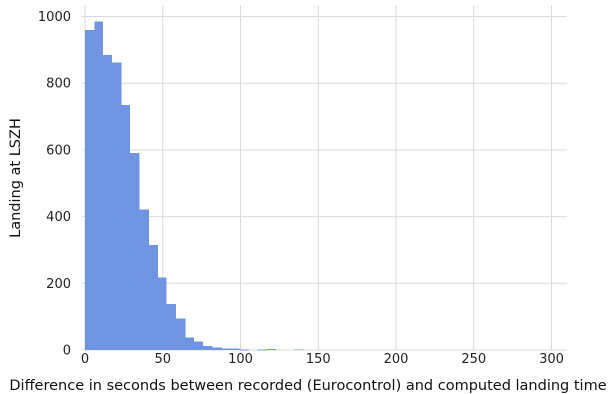 The width and height of the screenshot is (616, 394). I want to click on x-tick-label: 250, so click(473, 359).